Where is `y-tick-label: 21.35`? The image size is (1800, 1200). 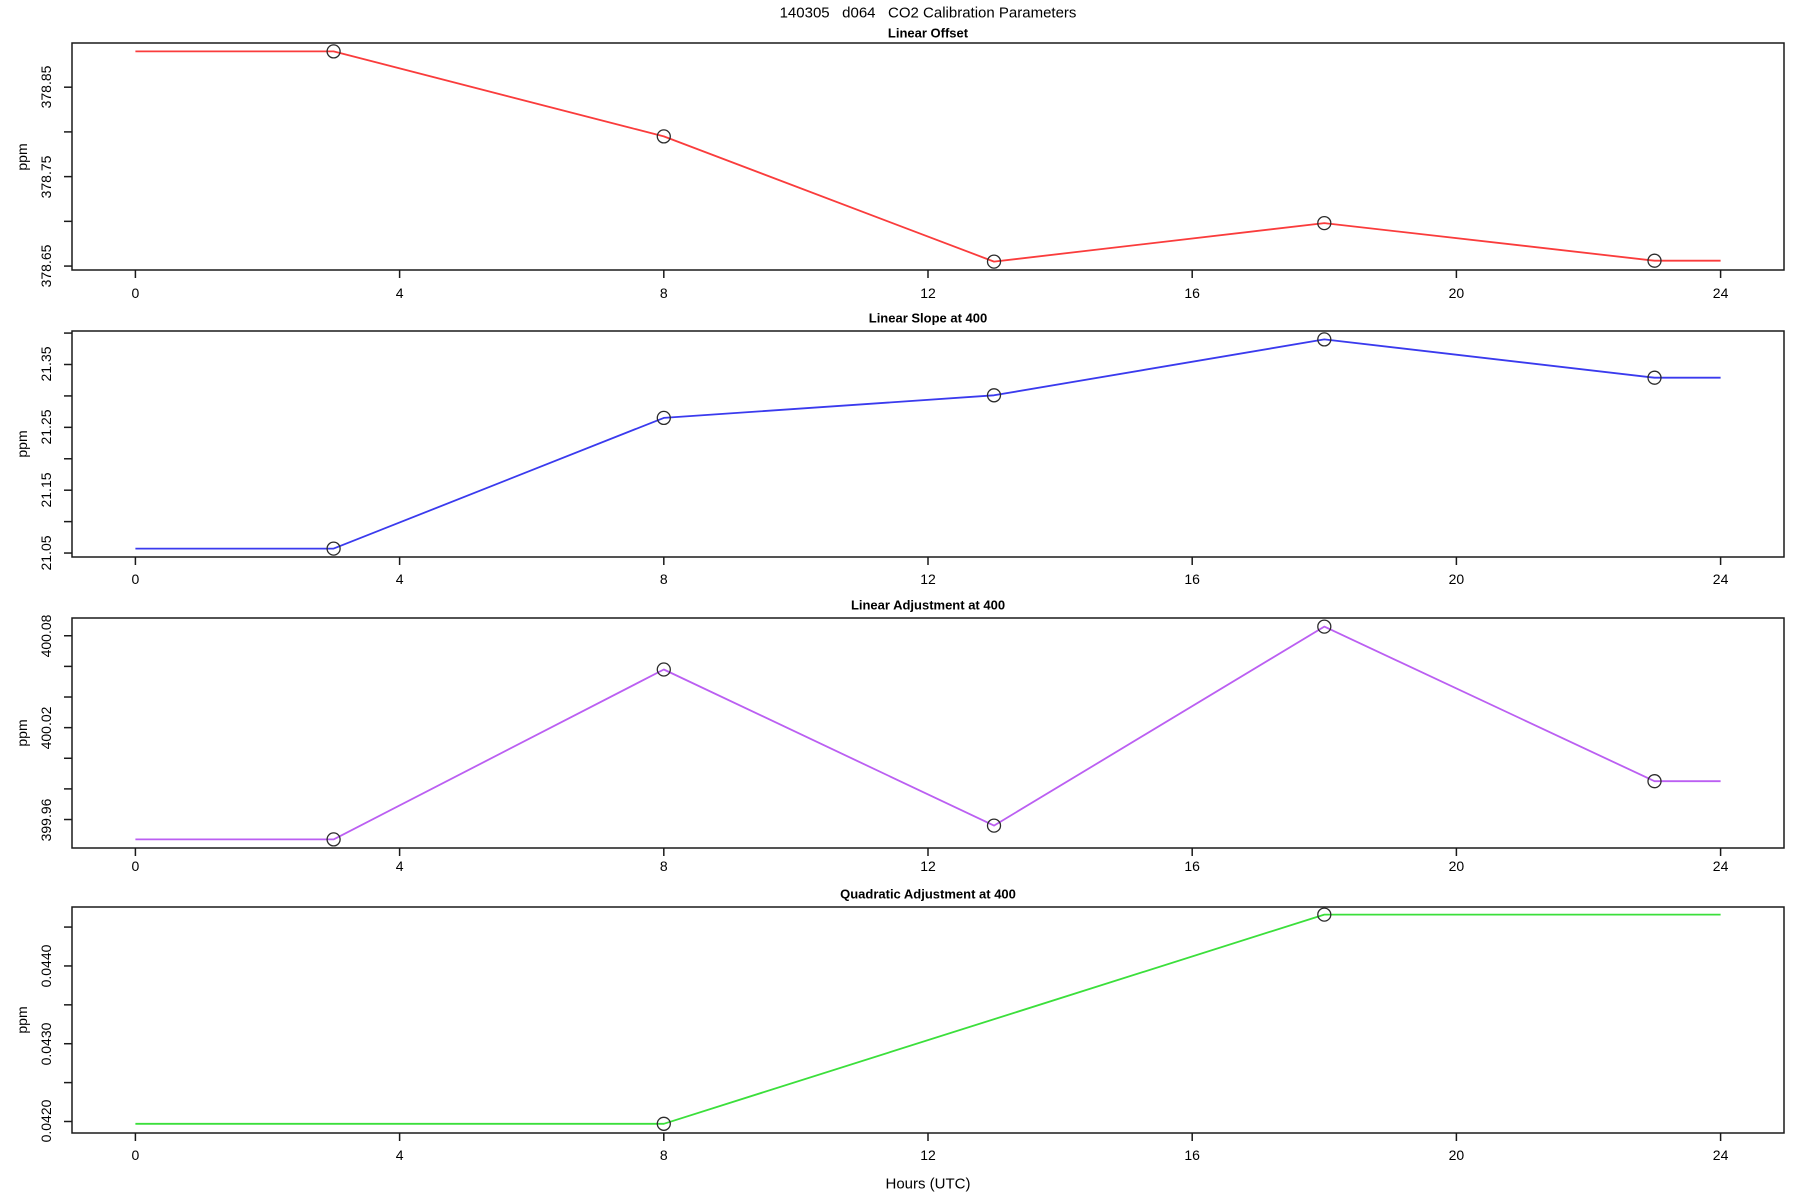 y-tick-label: 21.35 is located at coordinates (46, 364).